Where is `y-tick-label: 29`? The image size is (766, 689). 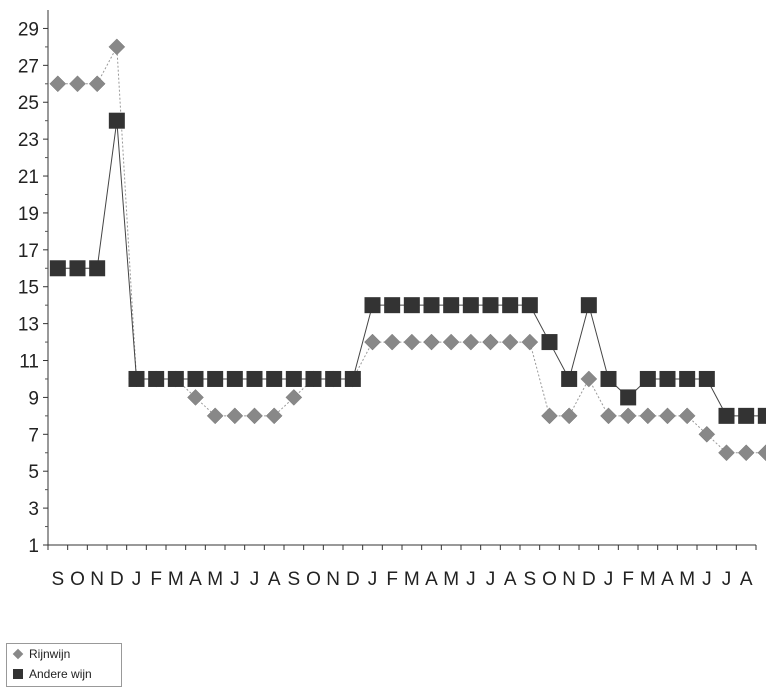 y-tick-label: 29 is located at coordinates (28, 29).